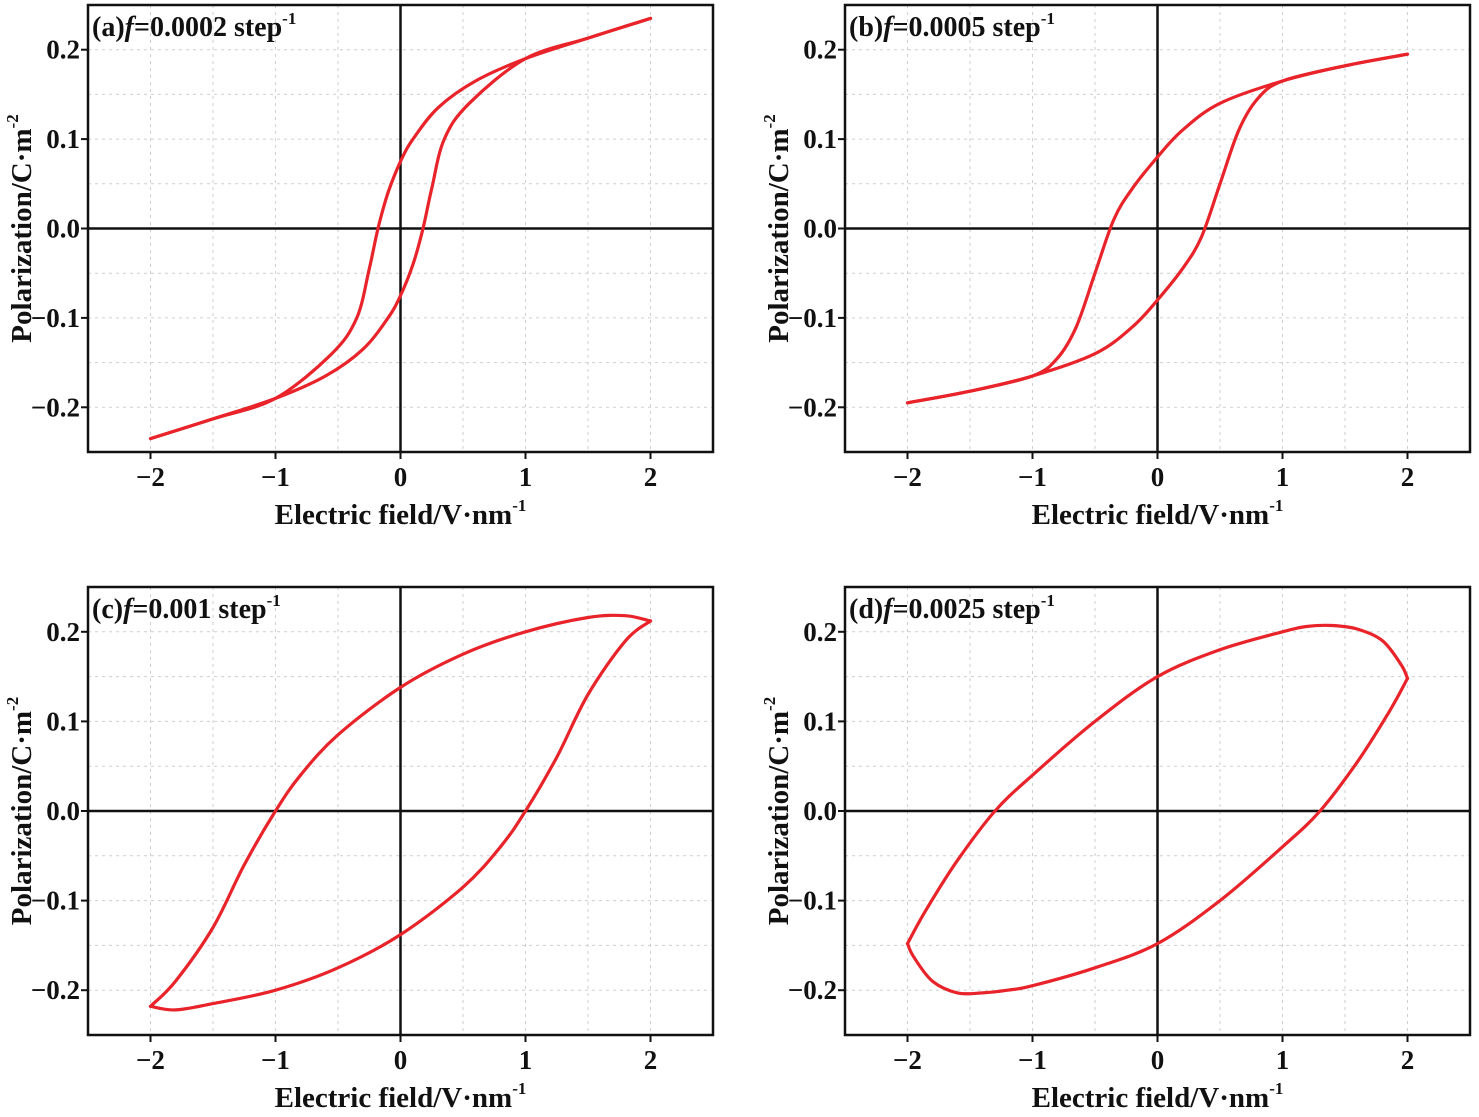 The image size is (1479, 1117). Describe the element at coordinates (866, 27) in the screenshot. I see `panel-letter: (b)` at that location.